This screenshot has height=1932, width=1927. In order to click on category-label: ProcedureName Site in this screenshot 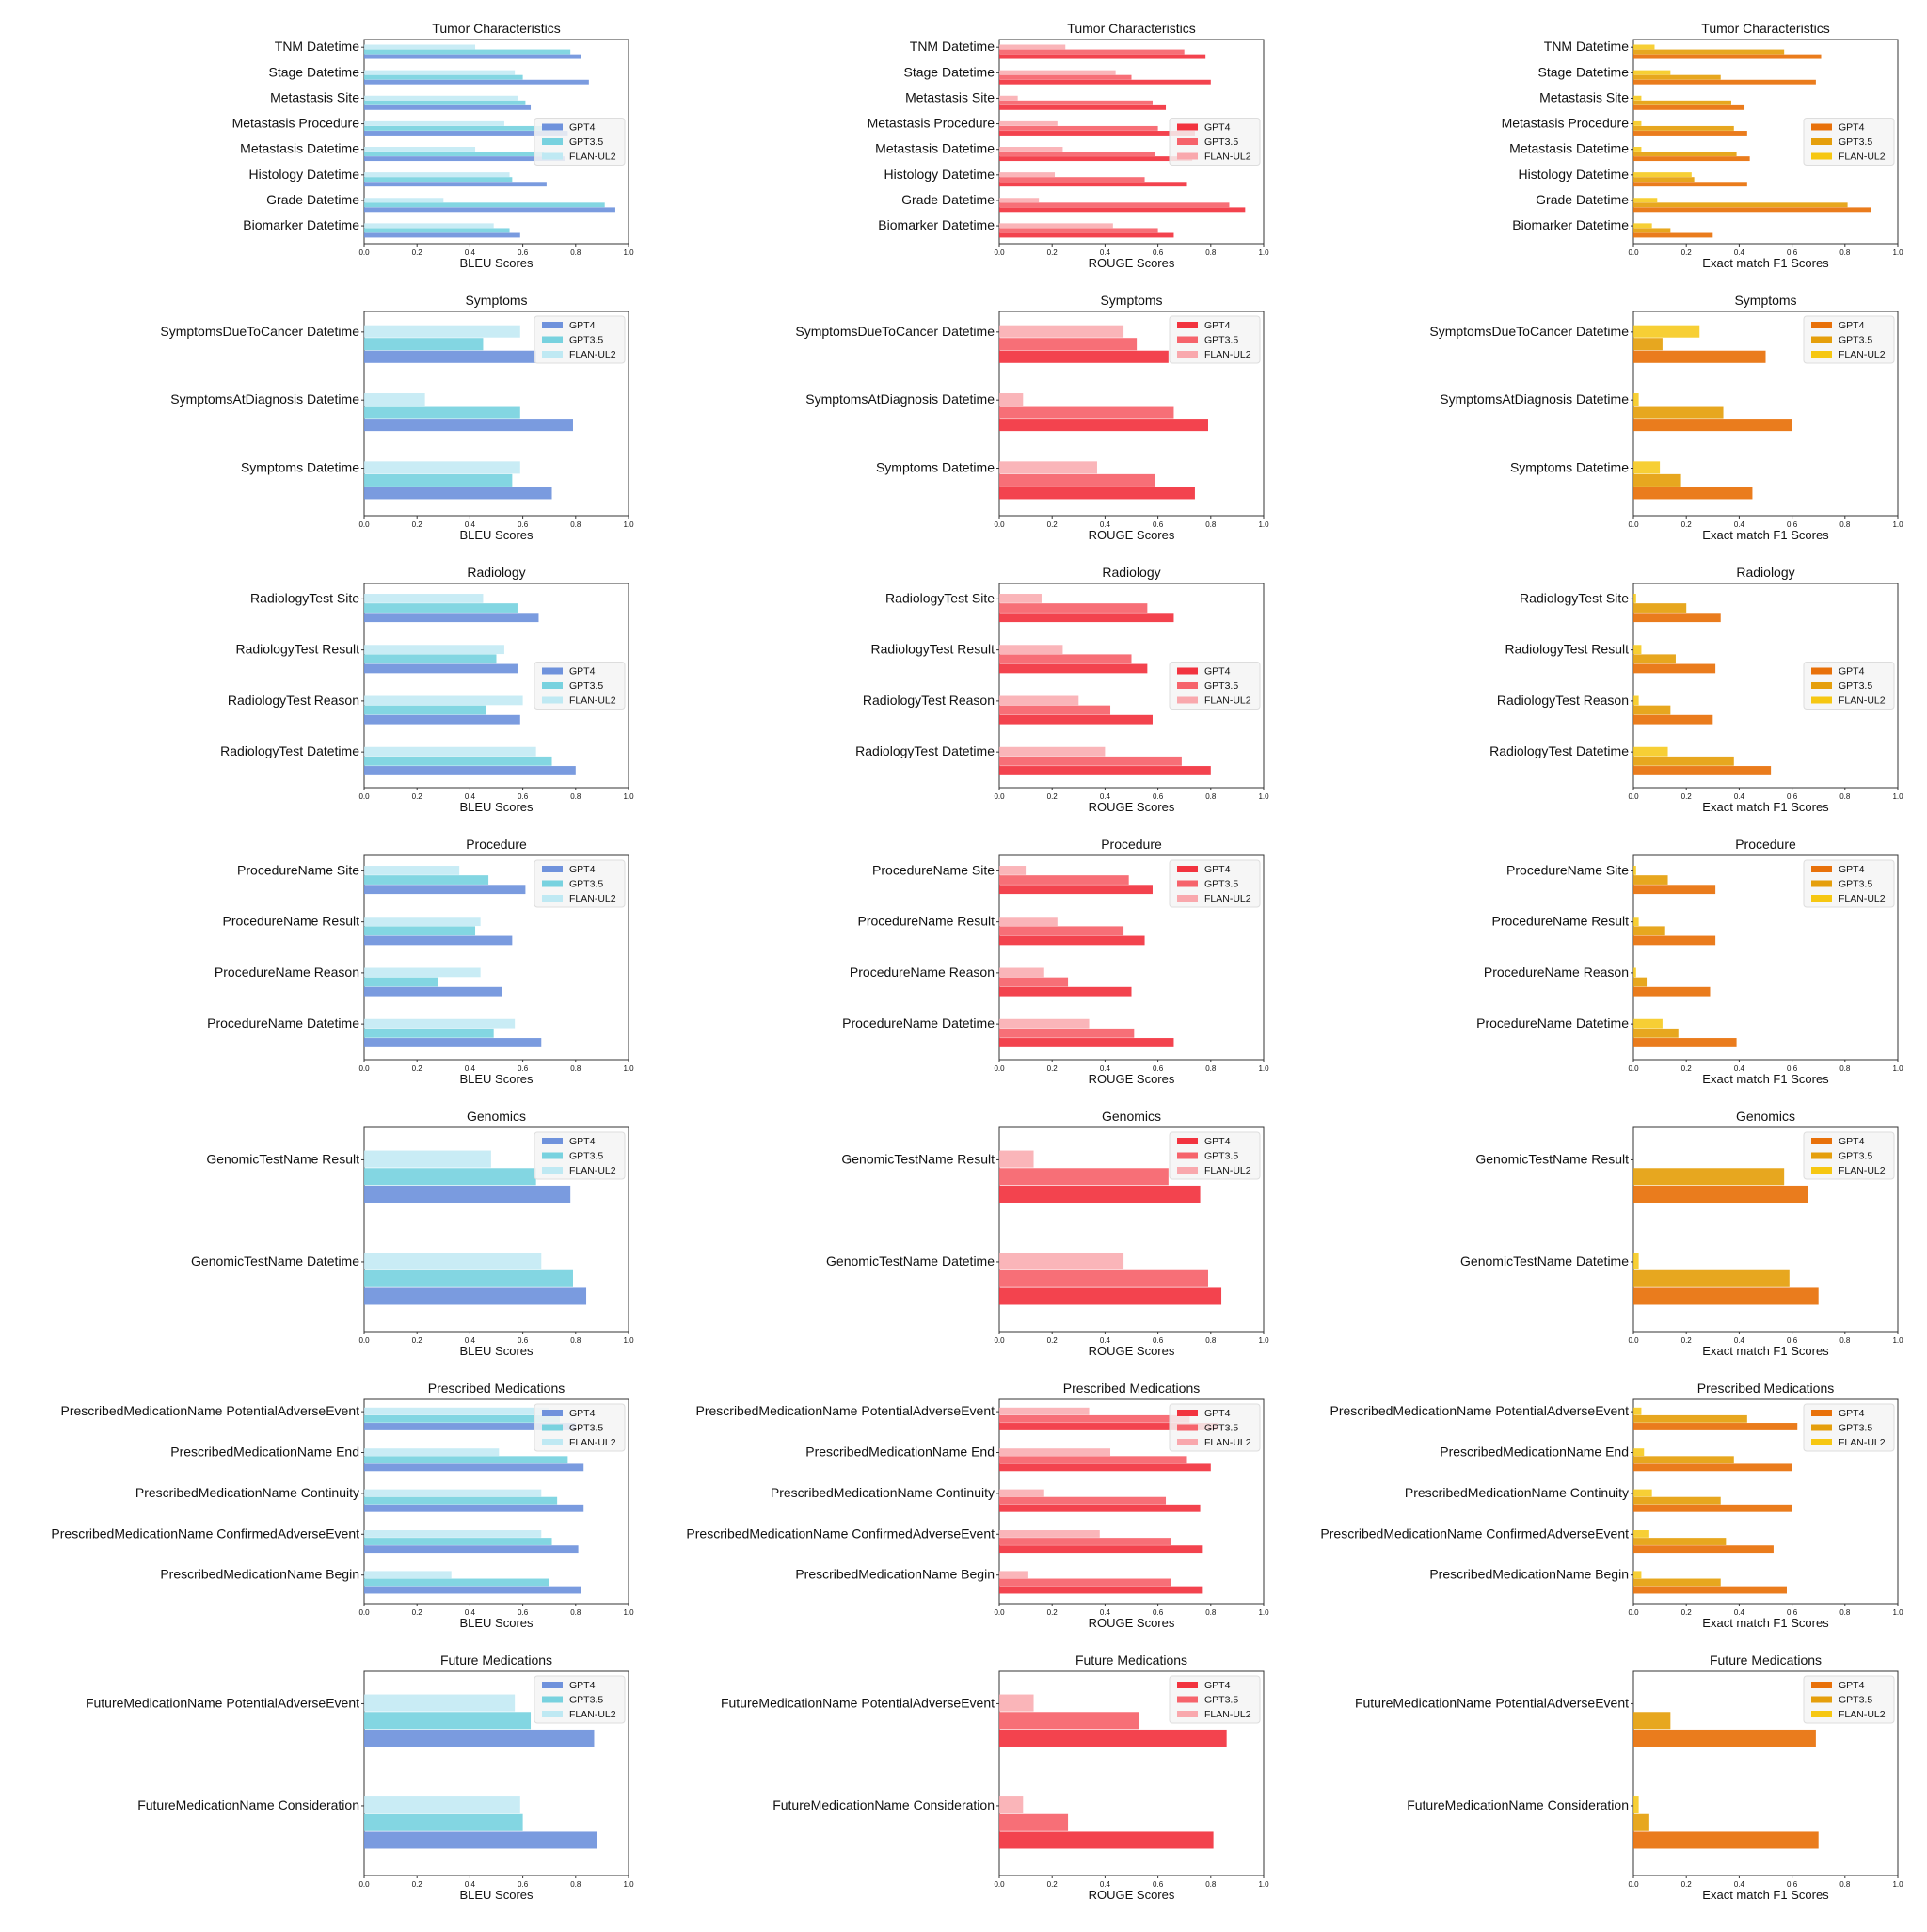, I will do `click(298, 869)`.